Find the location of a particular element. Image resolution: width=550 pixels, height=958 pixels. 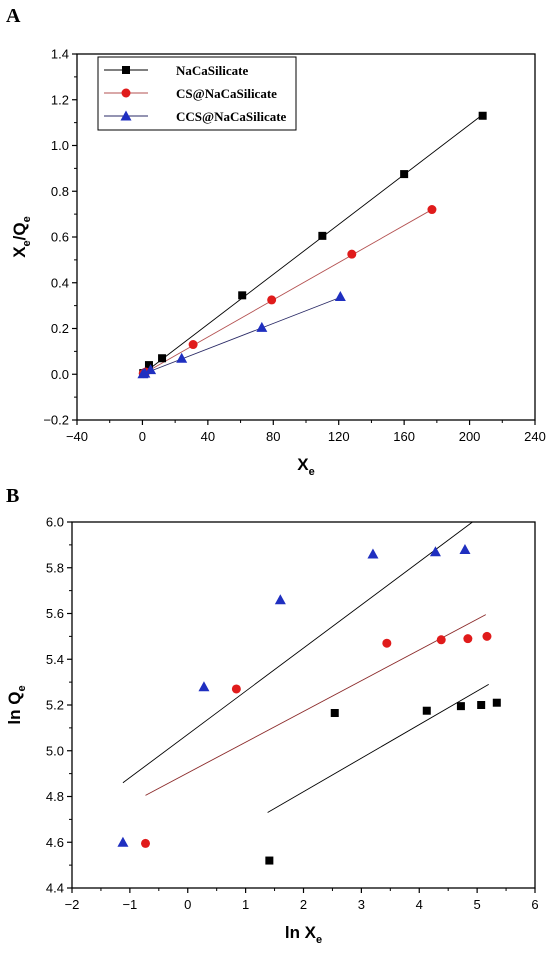

legend-marker-circle is located at coordinates (126, 93).